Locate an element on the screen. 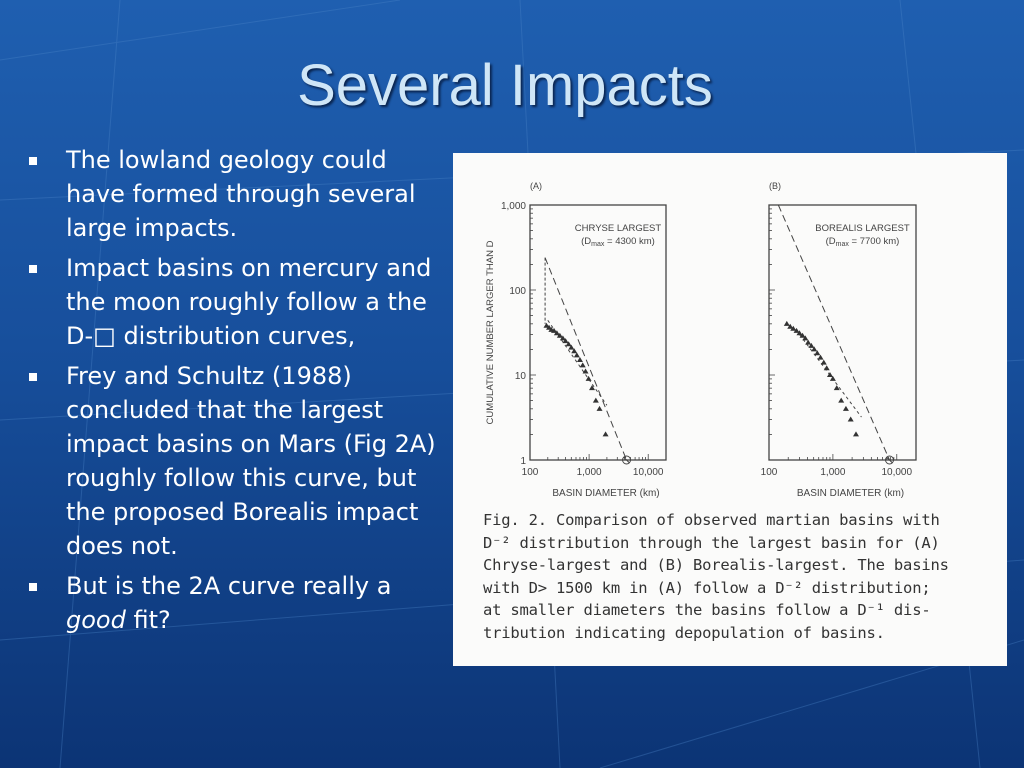  y-tick-label: 1 is located at coordinates (523, 461).